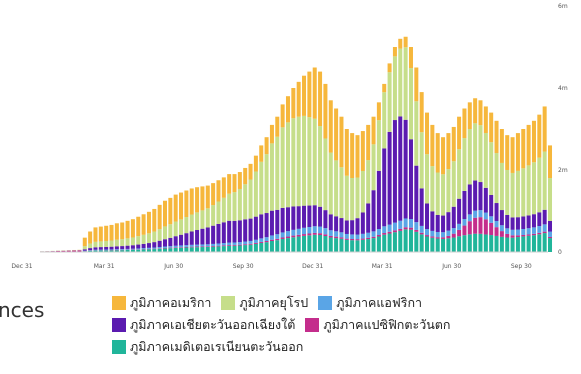 Image resolution: width=581 pixels, height=374 pixels. I want to click on legend-swatch, so click(119, 303).